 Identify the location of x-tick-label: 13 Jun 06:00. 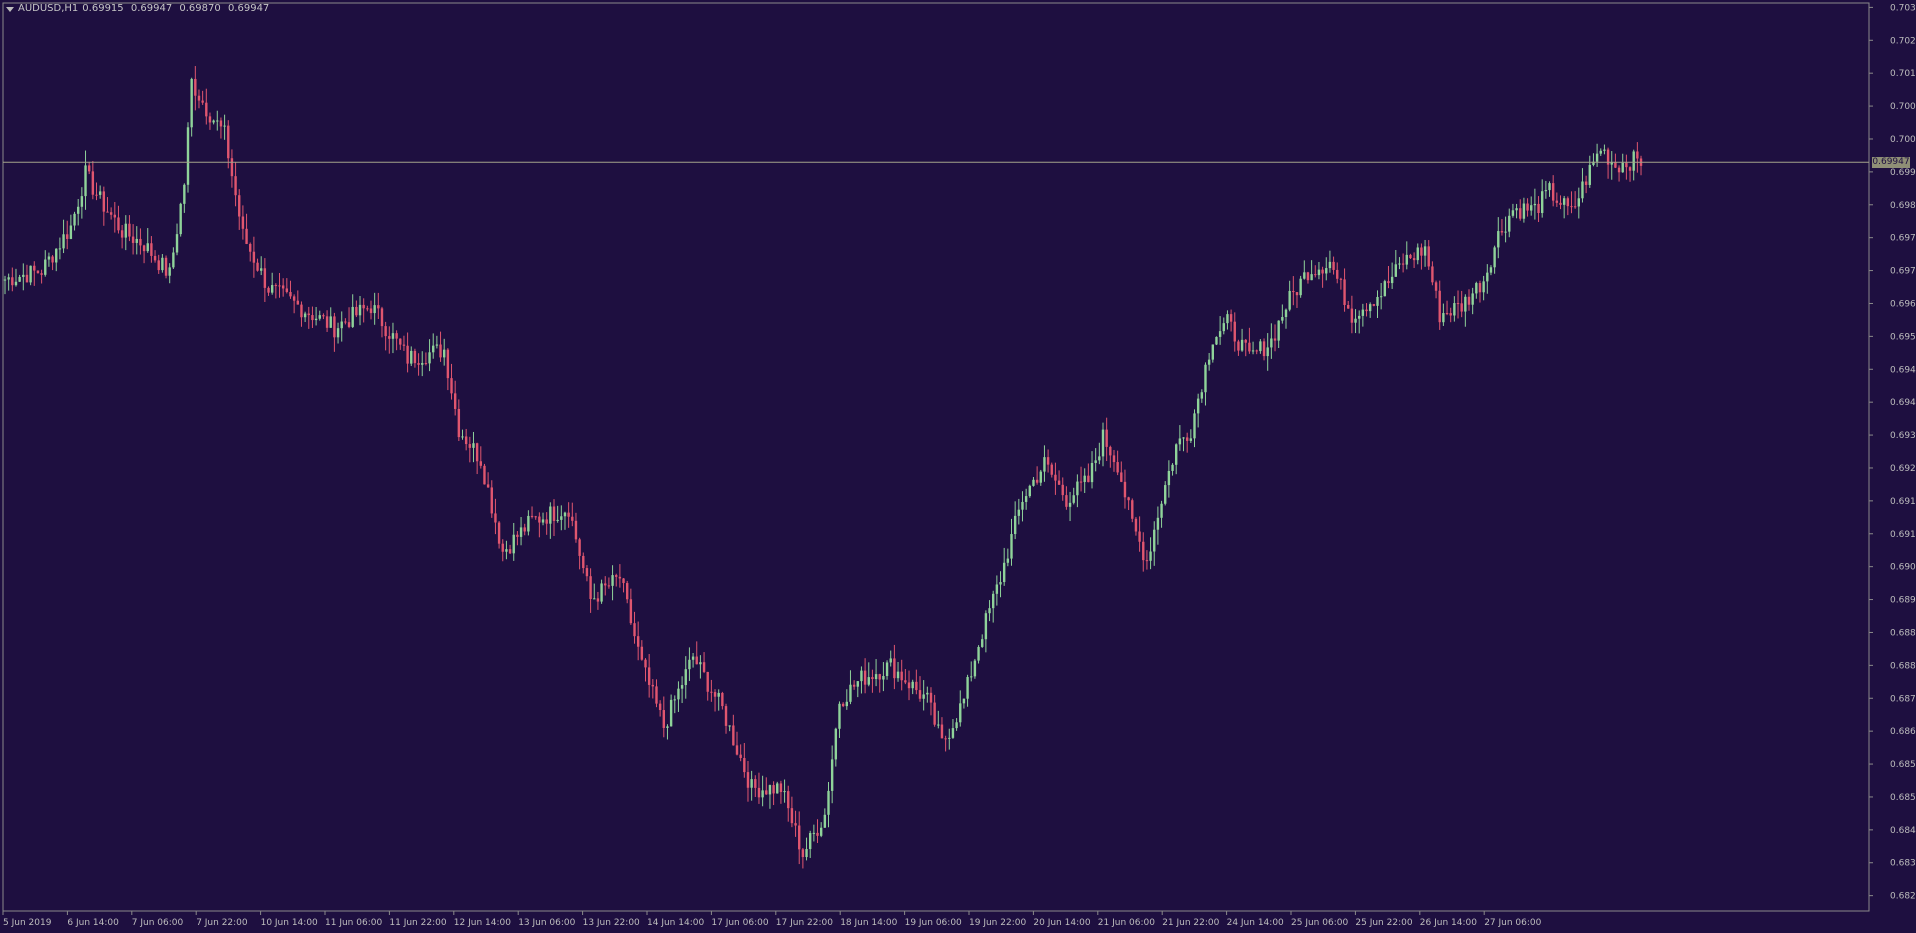
(546, 923).